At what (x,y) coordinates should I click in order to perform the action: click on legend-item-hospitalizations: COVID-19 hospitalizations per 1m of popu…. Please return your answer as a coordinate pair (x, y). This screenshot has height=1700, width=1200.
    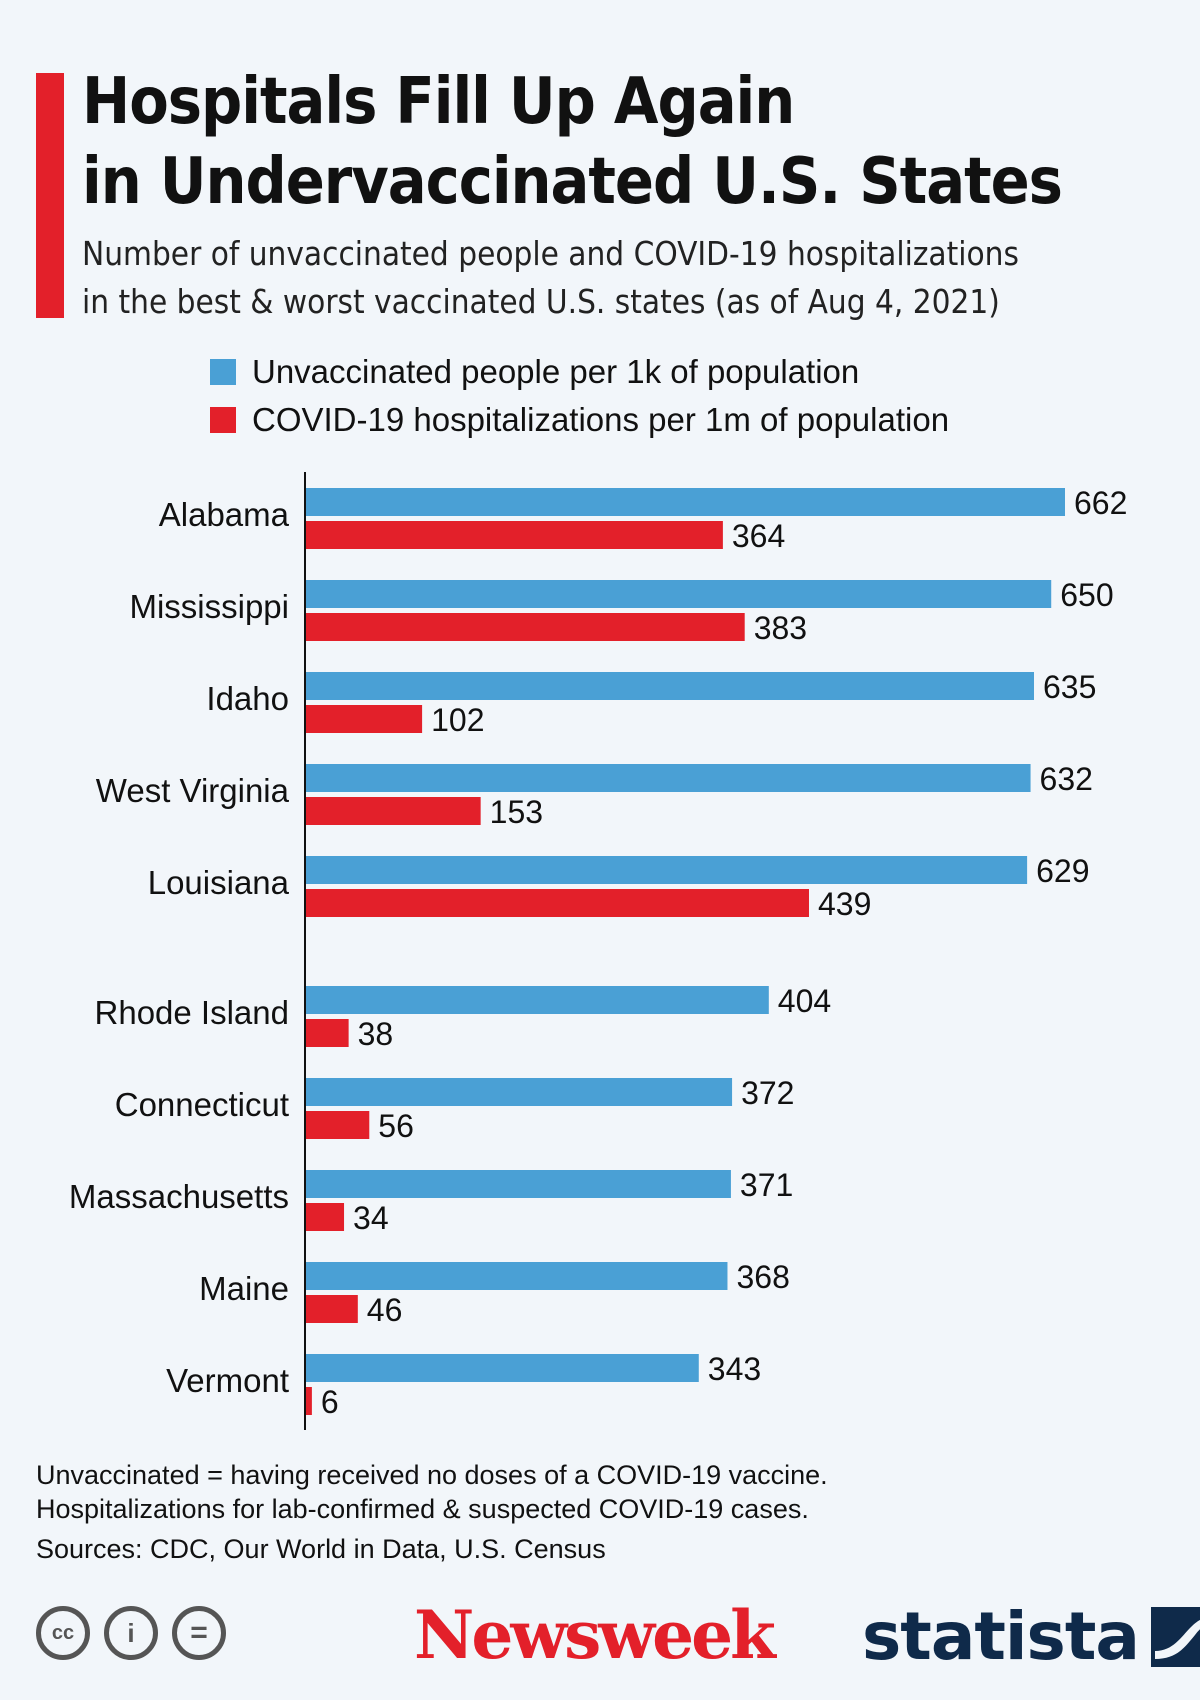
    Looking at the image, I should click on (579, 420).